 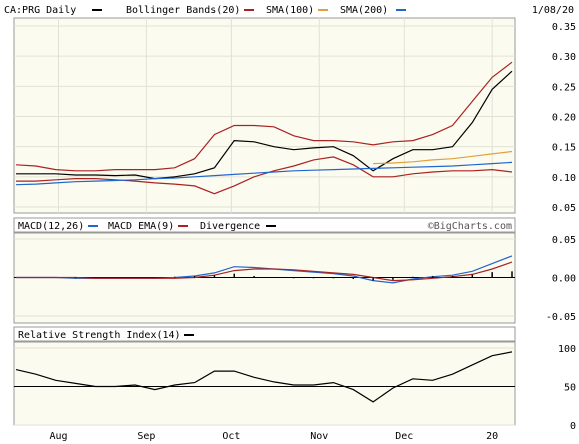 I want to click on macd-ema-legend-swatch, so click(x=183, y=226).